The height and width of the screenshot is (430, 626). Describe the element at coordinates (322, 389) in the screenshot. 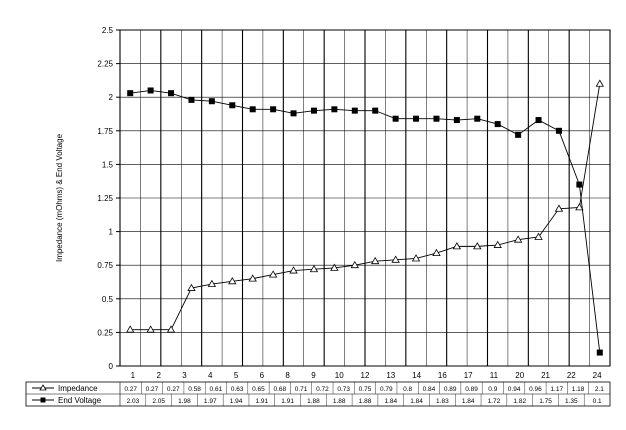

I see `data-table-cell: 0.72` at that location.